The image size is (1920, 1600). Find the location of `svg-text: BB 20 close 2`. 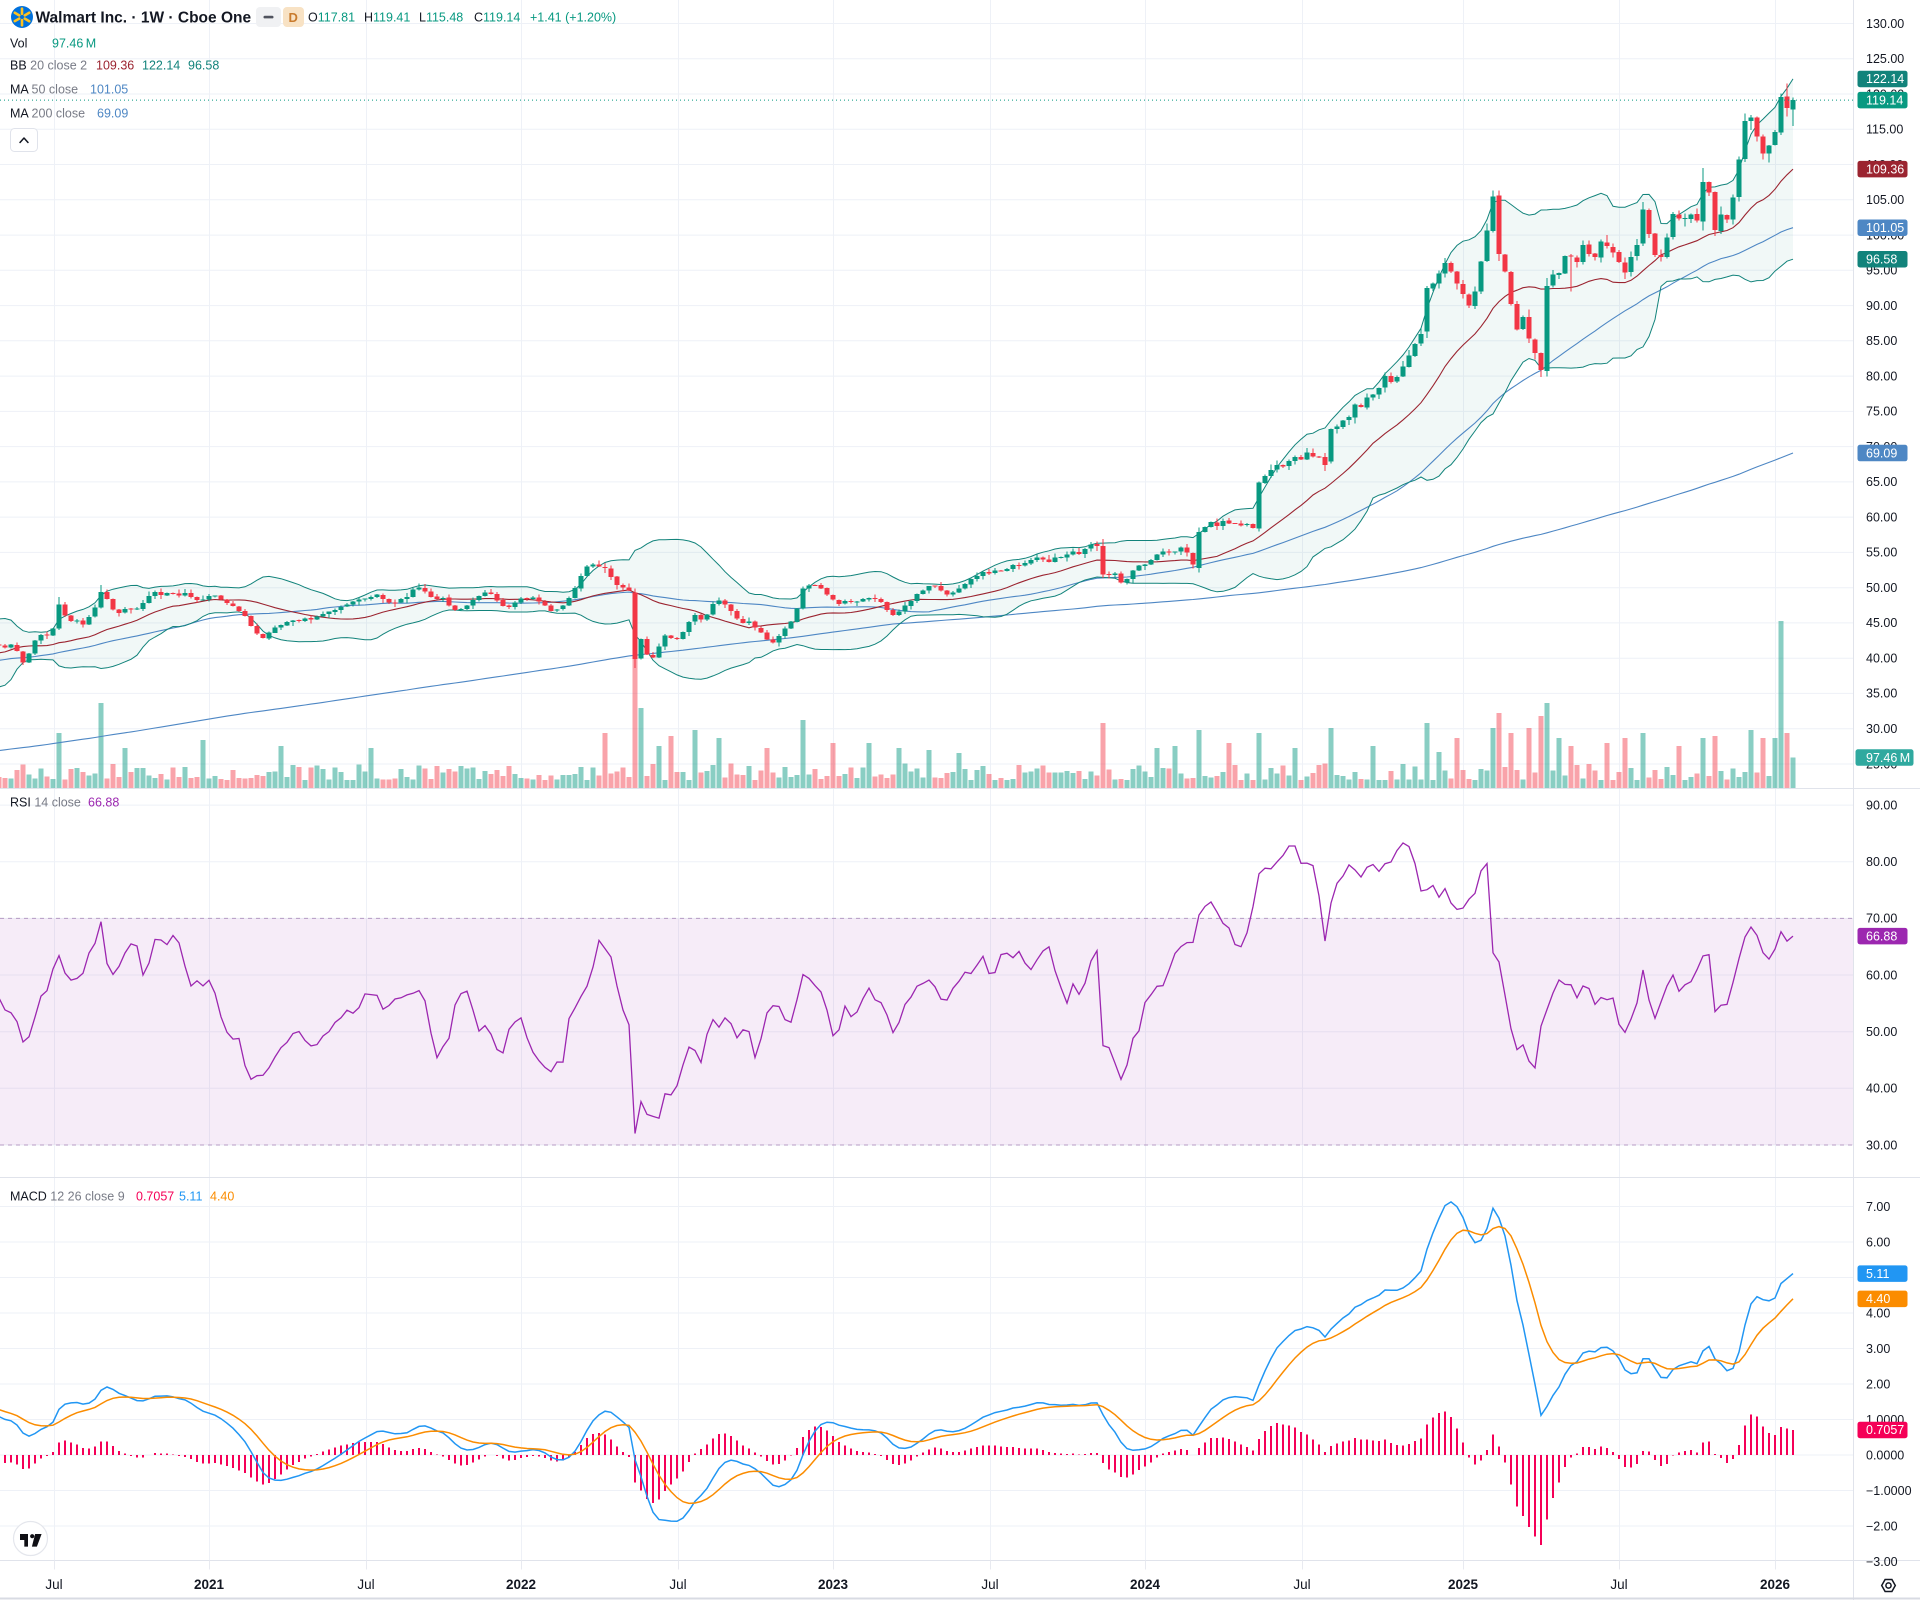

svg-text: BB 20 close 2 is located at coordinates (48, 66).